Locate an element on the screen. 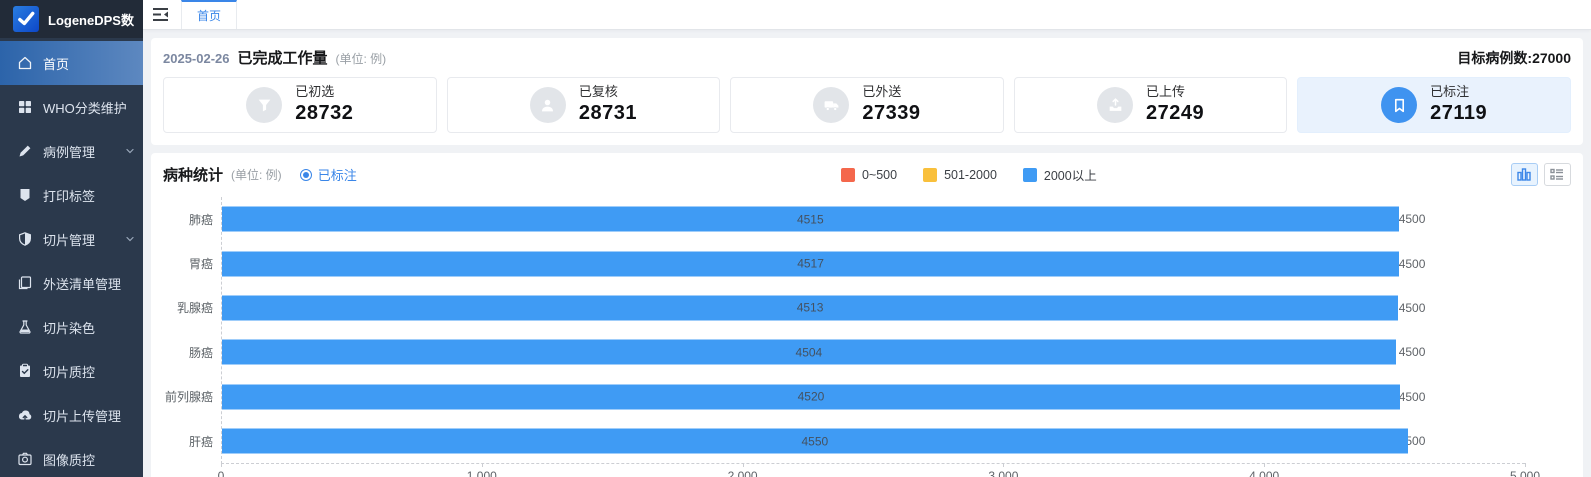 The image size is (1591, 477). card-initial-selected: 已初选 28732 is located at coordinates (300, 105).